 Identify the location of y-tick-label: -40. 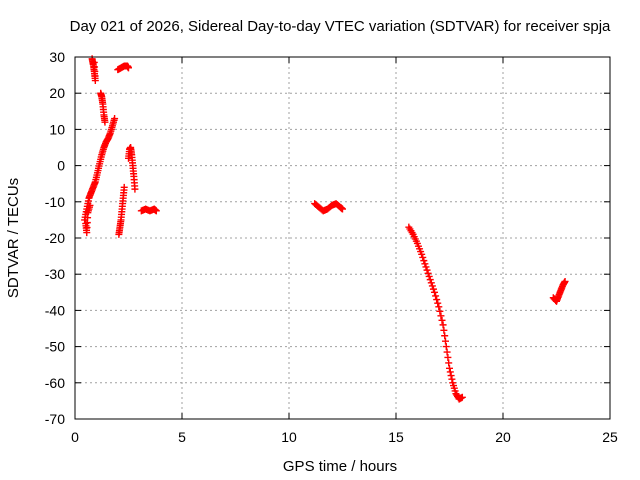
(55, 310).